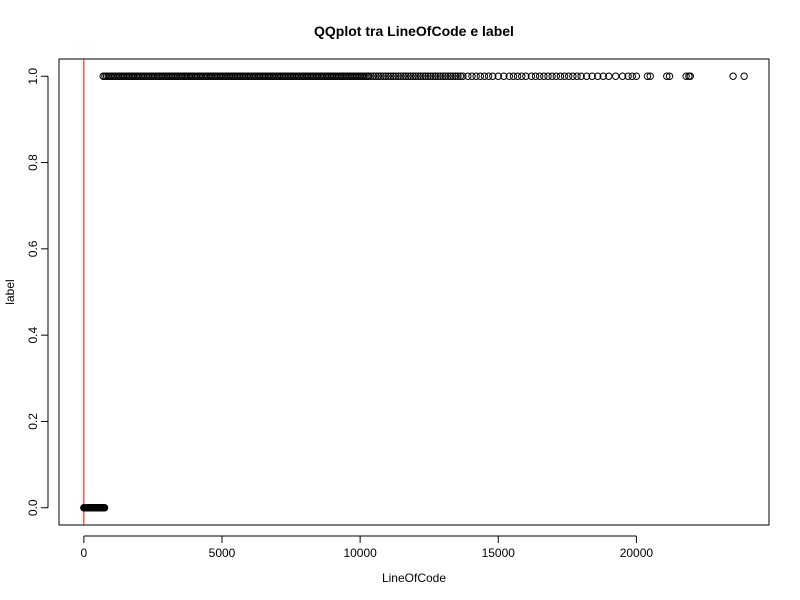 The width and height of the screenshot is (800, 600). I want to click on x-tick-label: 15000, so click(499, 553).